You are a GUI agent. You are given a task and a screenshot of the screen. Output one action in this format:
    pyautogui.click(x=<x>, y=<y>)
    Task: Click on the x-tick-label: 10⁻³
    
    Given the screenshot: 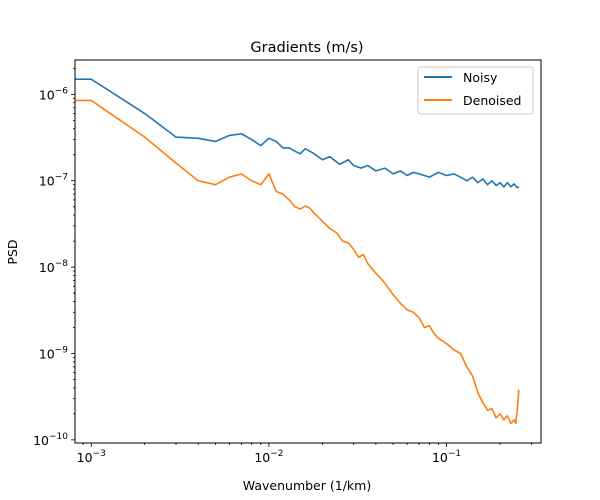 What is the action you would take?
    pyautogui.click(x=91, y=457)
    